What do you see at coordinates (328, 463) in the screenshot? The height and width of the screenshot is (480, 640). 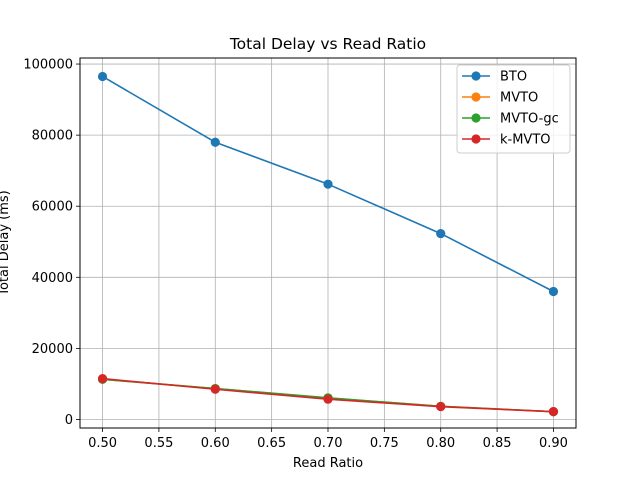 I see `x-axis-label: Read Ratio` at bounding box center [328, 463].